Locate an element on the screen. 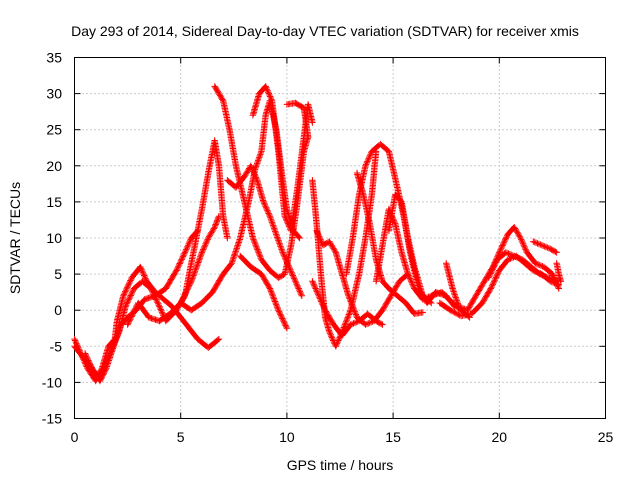 The width and height of the screenshot is (640, 480). x-tick-label: 5 is located at coordinates (181, 437).